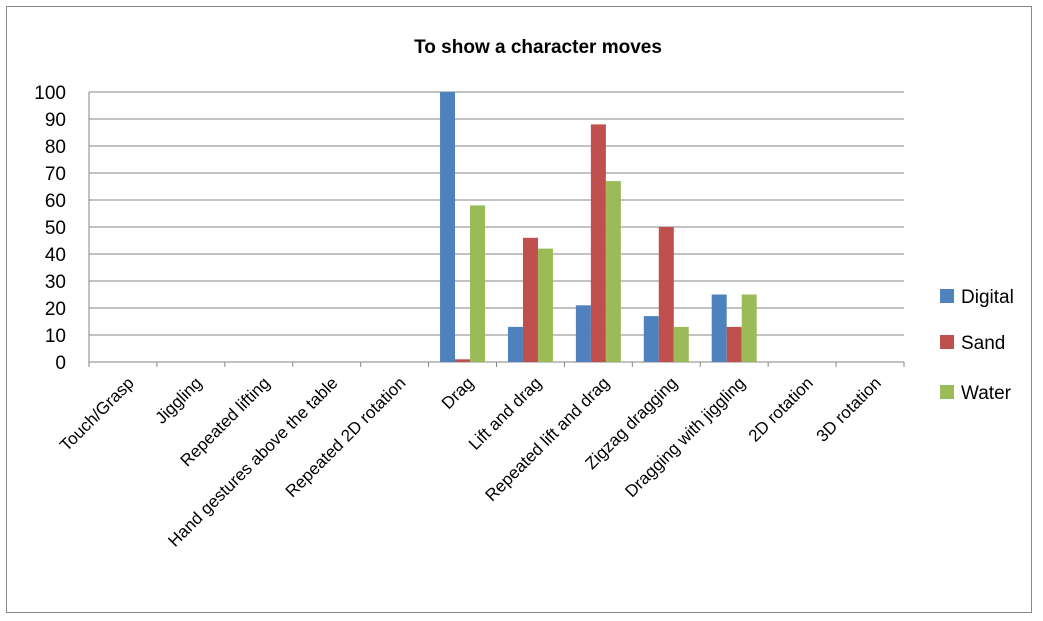 Image resolution: width=1043 pixels, height=621 pixels. What do you see at coordinates (987, 297) in the screenshot?
I see `legend-label: Digital` at bounding box center [987, 297].